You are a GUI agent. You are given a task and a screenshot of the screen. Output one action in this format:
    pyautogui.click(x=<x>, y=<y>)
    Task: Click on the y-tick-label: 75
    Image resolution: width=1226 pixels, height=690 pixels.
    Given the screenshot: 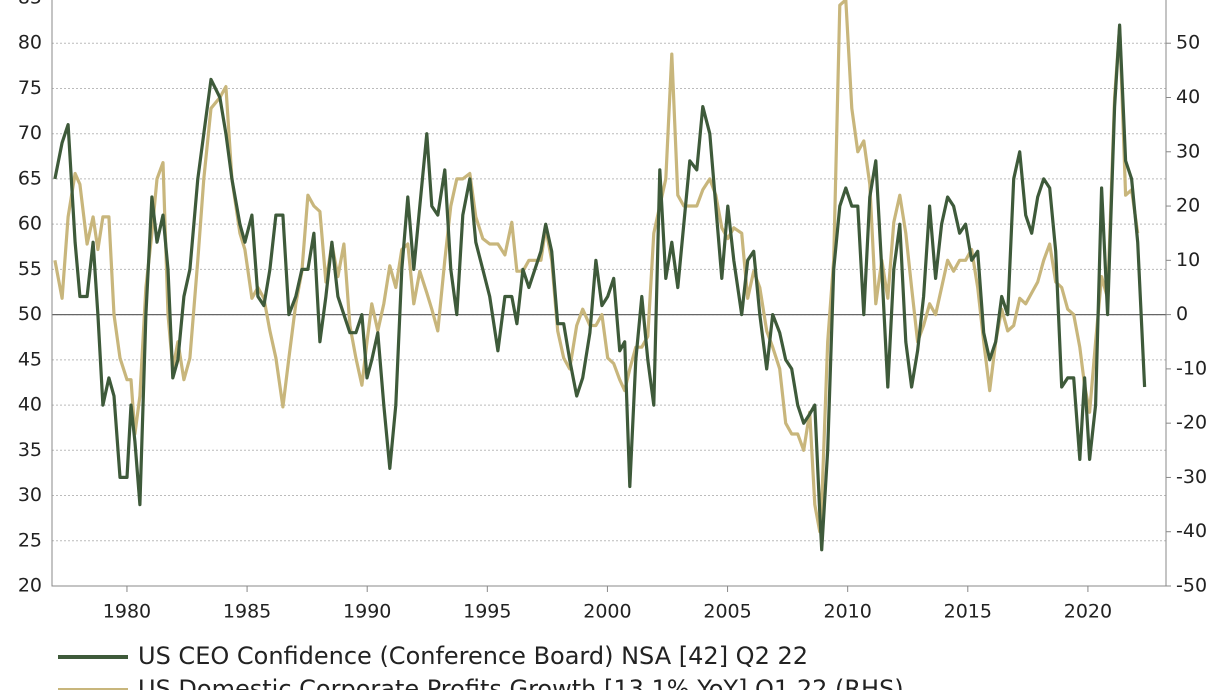 What is the action you would take?
    pyautogui.click(x=30, y=88)
    